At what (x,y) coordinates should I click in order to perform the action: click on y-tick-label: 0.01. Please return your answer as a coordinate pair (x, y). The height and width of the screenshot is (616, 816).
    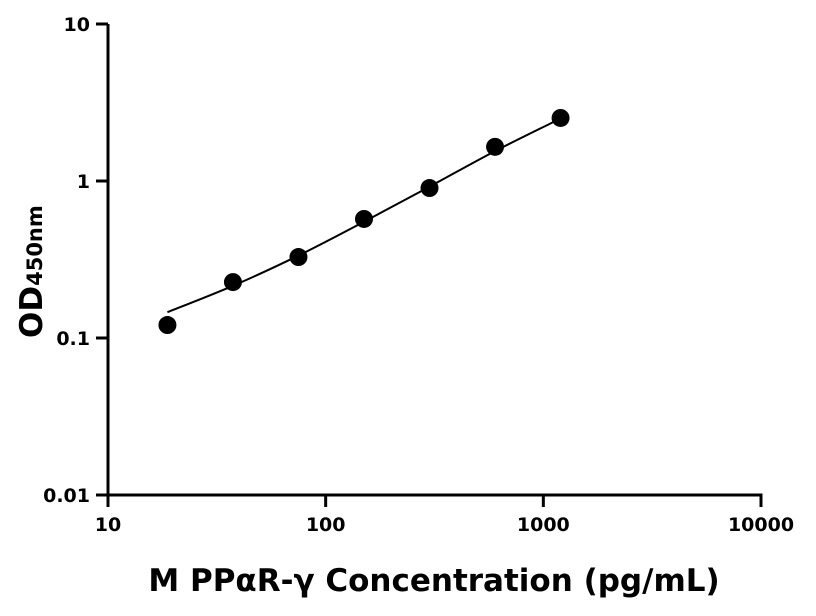
    Looking at the image, I should click on (66, 496).